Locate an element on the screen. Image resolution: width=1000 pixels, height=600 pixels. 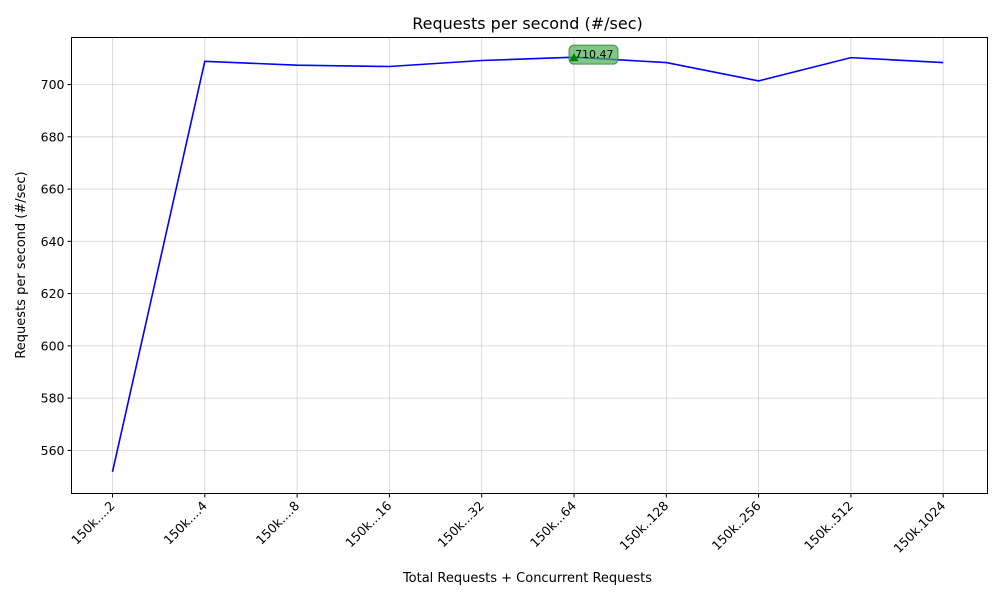
annotation-label: 710.47 is located at coordinates (594, 54).